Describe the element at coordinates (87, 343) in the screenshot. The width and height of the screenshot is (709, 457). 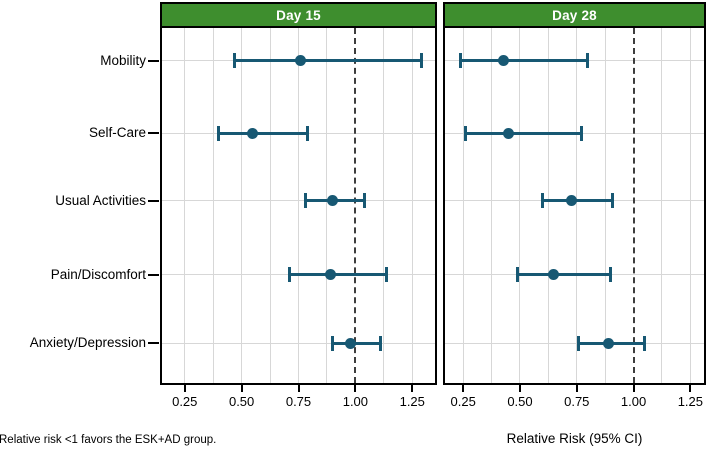
I see `category-label: Anxiety/Depression` at that location.